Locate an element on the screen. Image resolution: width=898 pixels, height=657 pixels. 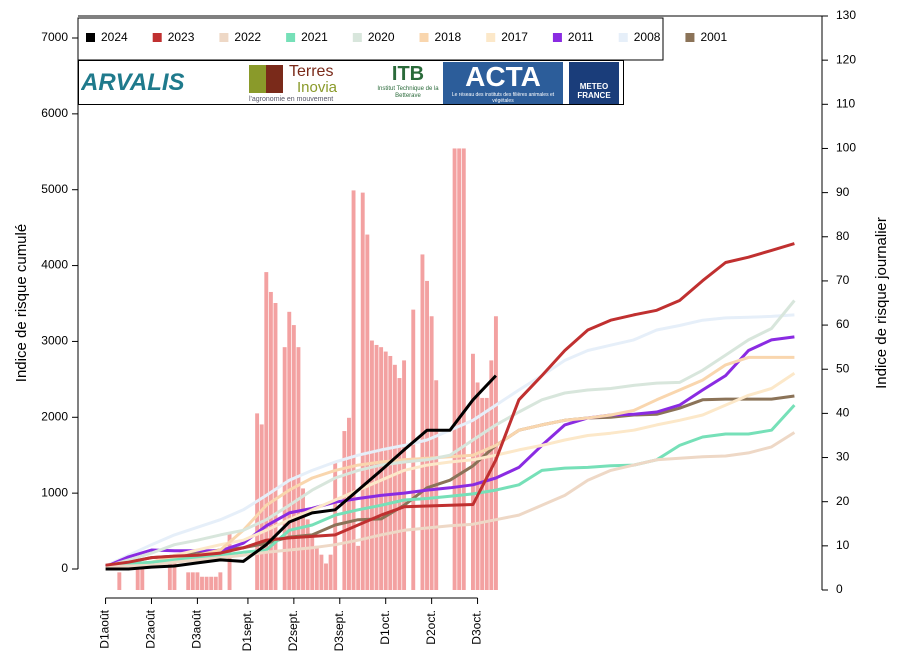
y-axis-label: Indice de risque cumulé is located at coordinates (21, 303).